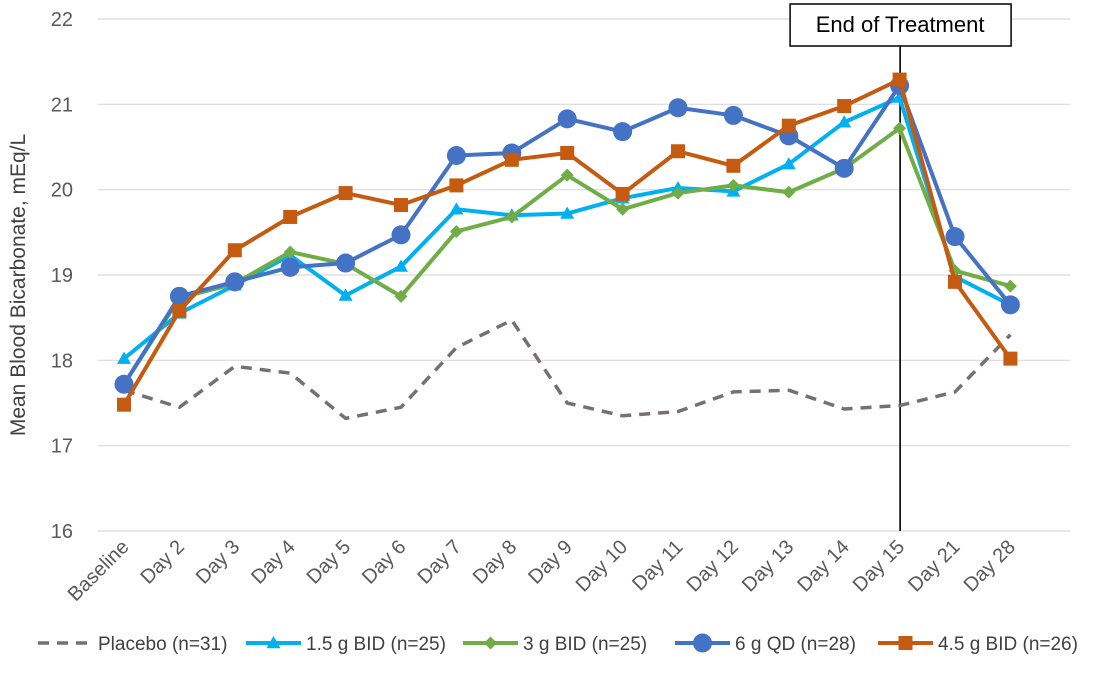 The height and width of the screenshot is (677, 1114). Describe the element at coordinates (713, 566) in the screenshot. I see `x-tick-label: Day 12` at that location.